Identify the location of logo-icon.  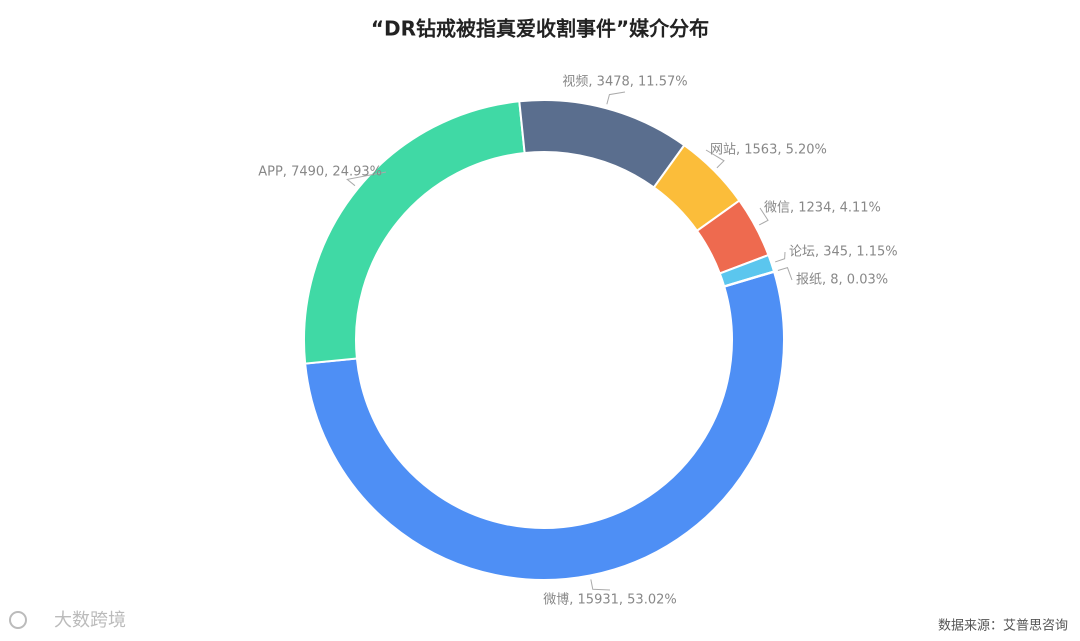
(18, 620).